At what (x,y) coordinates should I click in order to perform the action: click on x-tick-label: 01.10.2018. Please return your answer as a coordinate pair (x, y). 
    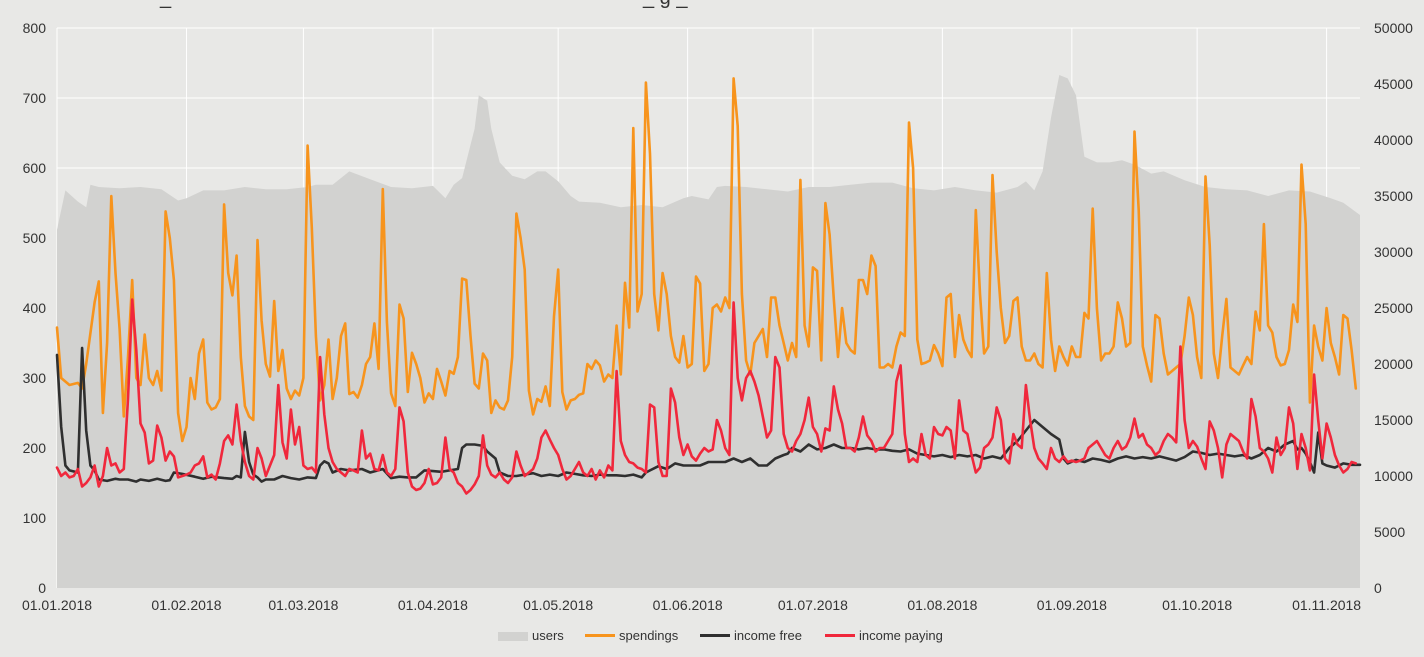
    Looking at the image, I should click on (1197, 605).